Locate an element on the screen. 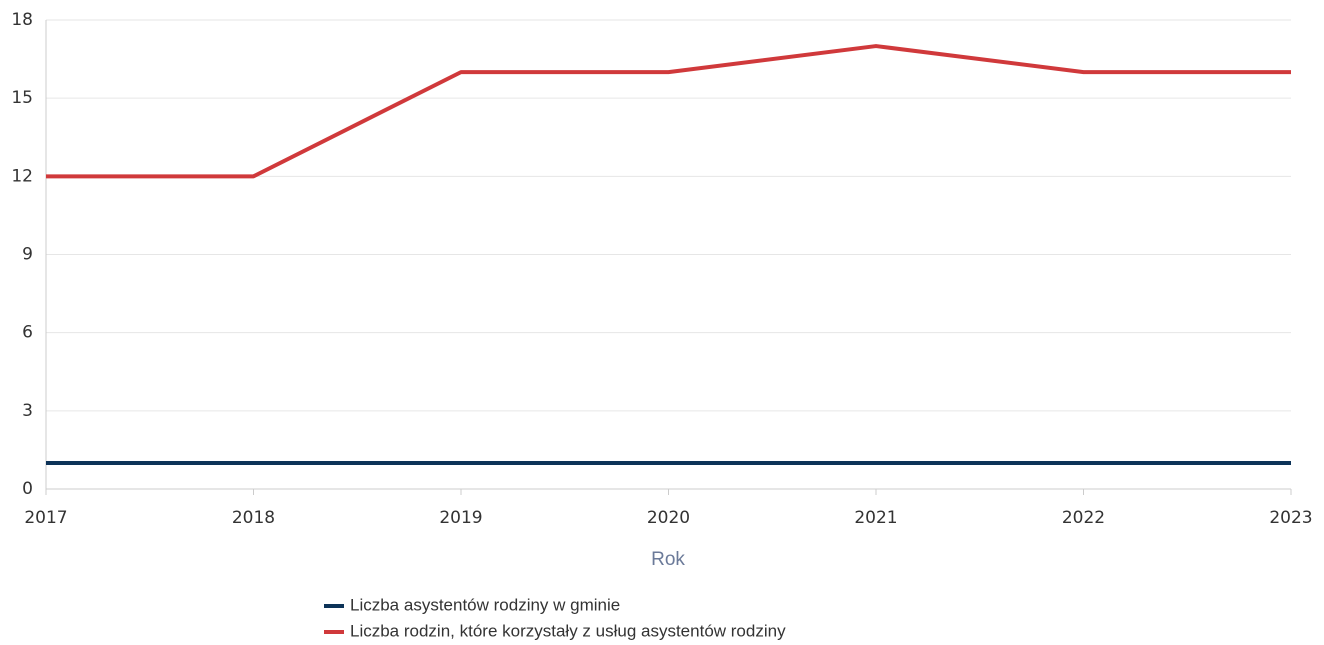 The height and width of the screenshot is (645, 1324). x-tick-label: 2021 is located at coordinates (875, 518).